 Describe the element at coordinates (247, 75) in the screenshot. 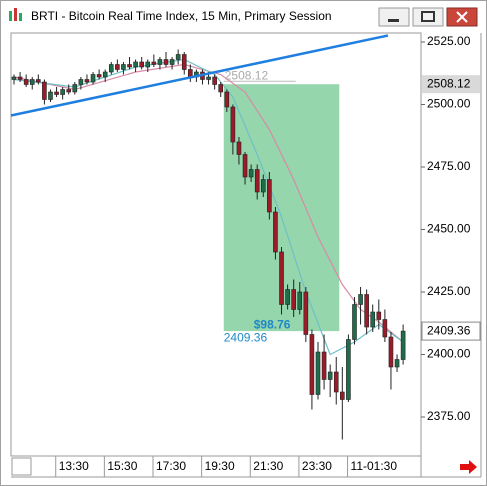

I see `measure-top-label: 2508.12` at that location.